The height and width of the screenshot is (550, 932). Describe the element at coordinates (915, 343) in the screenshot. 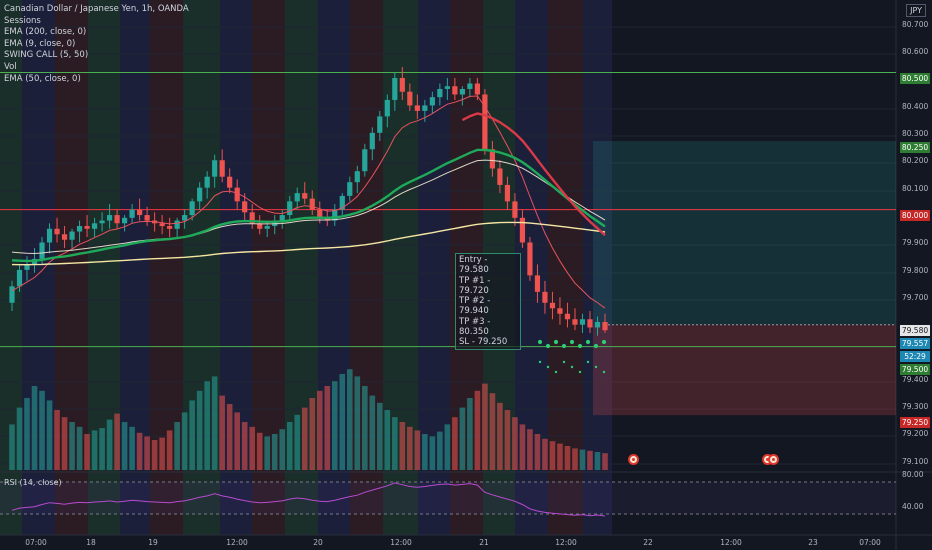

I see `current-price-tag: 79.557` at that location.